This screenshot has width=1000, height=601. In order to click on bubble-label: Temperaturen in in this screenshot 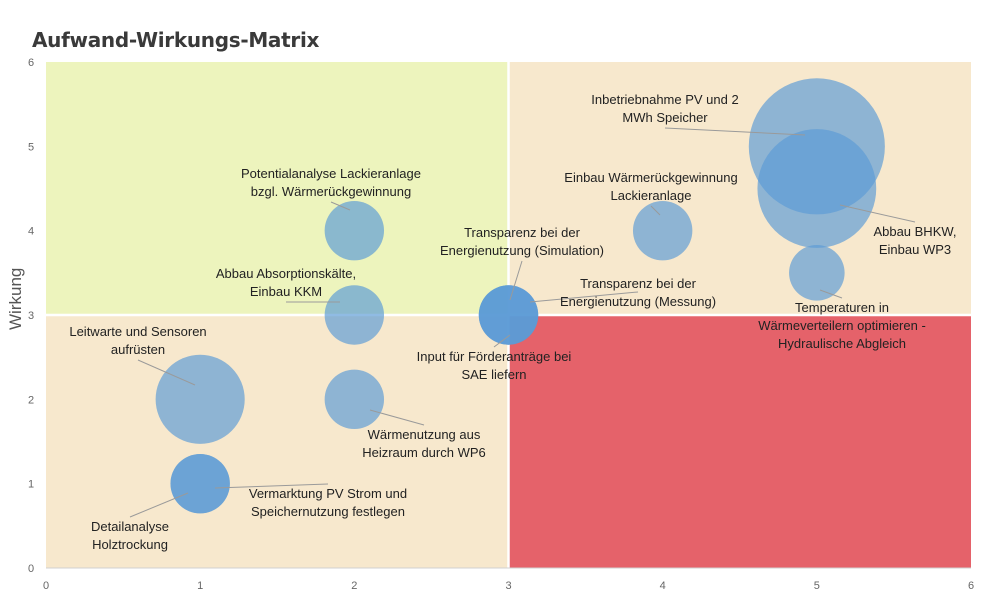, I will do `click(842, 307)`.